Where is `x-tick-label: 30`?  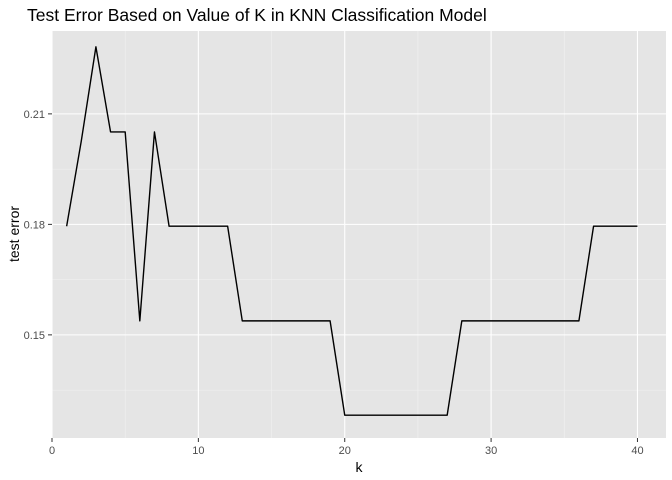
x-tick-label: 30 is located at coordinates (491, 451).